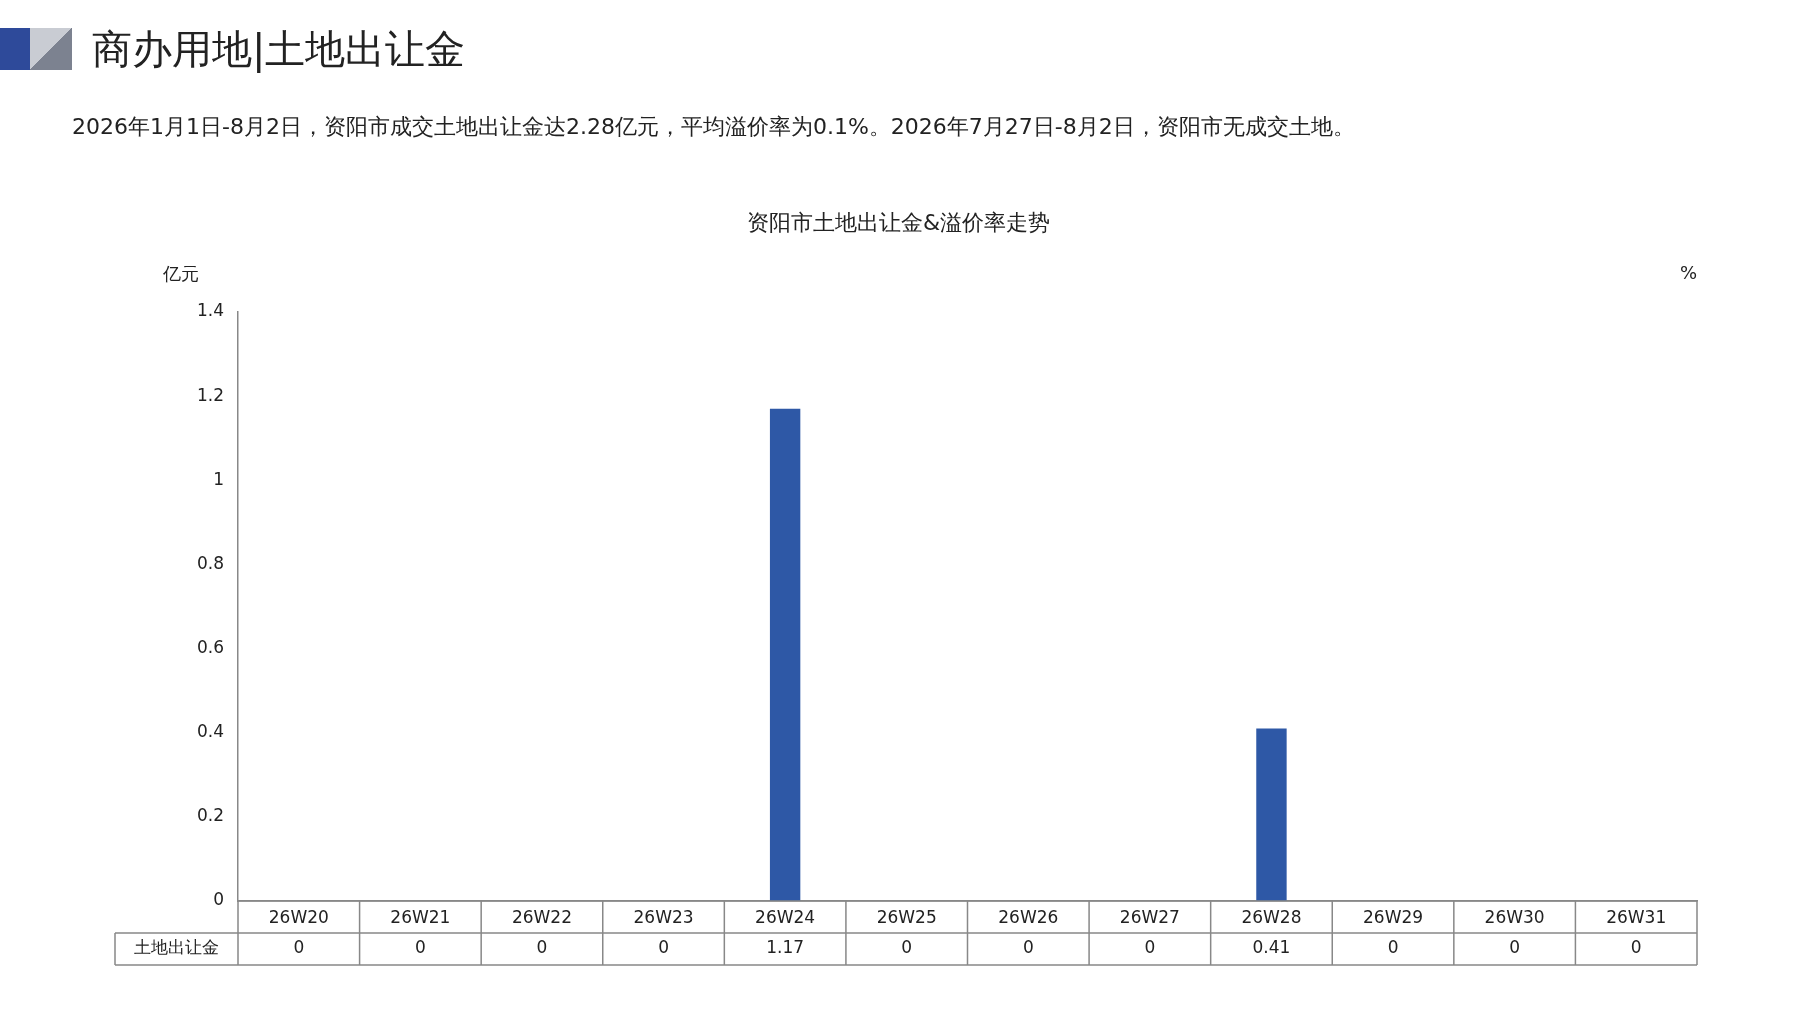 Image resolution: width=1797 pixels, height=1010 pixels. Describe the element at coordinates (1393, 916) in the screenshot. I see `x-tick-label: 26W29` at that location.